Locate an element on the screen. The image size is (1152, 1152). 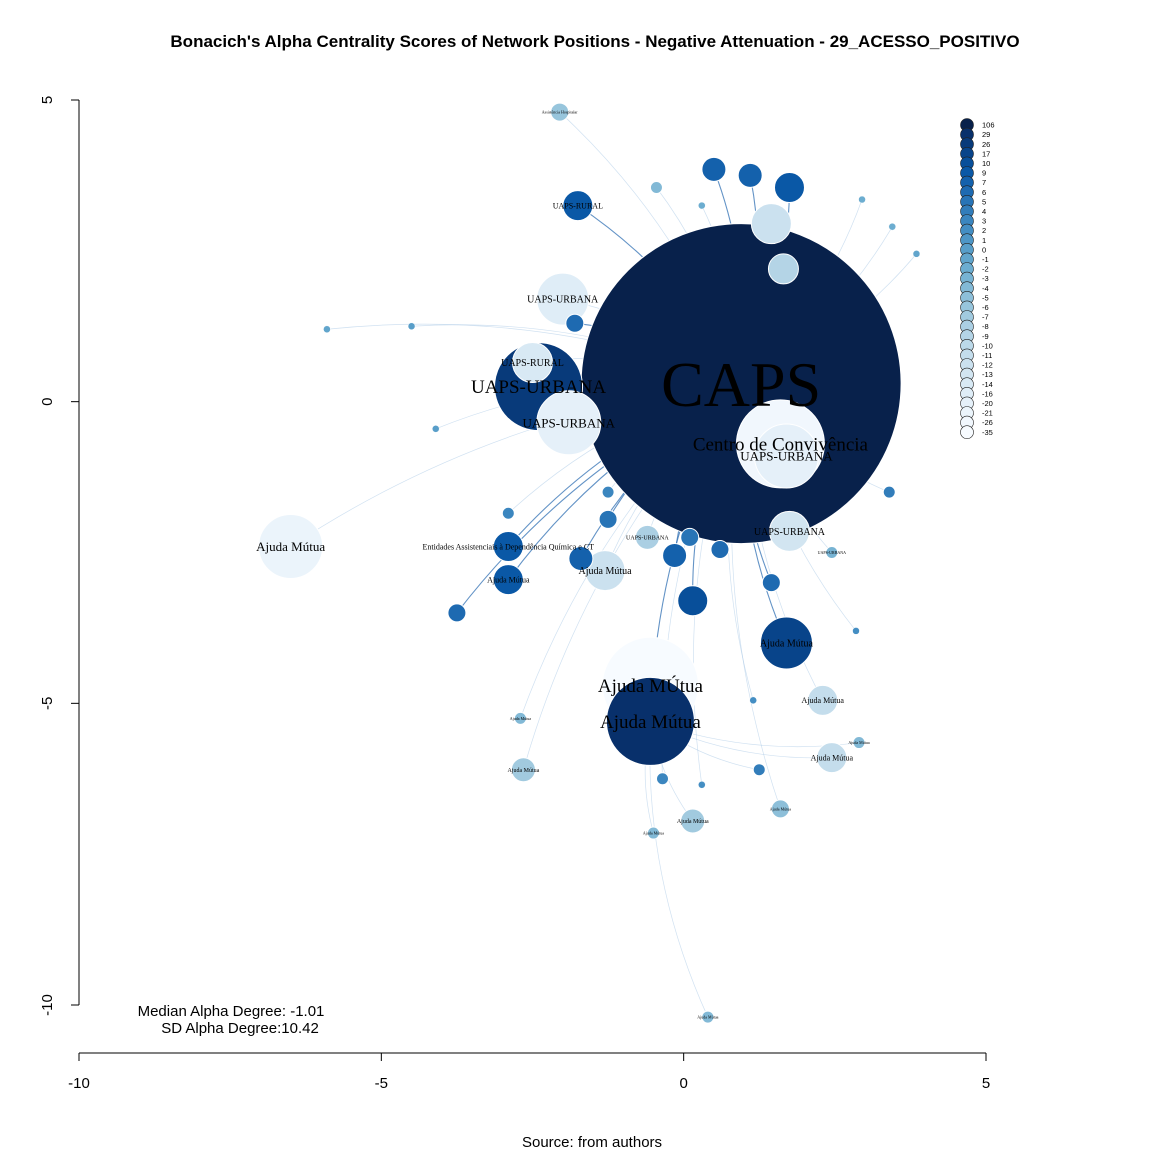
source-caption: Source: from authors is located at coordinates (592, 1142).